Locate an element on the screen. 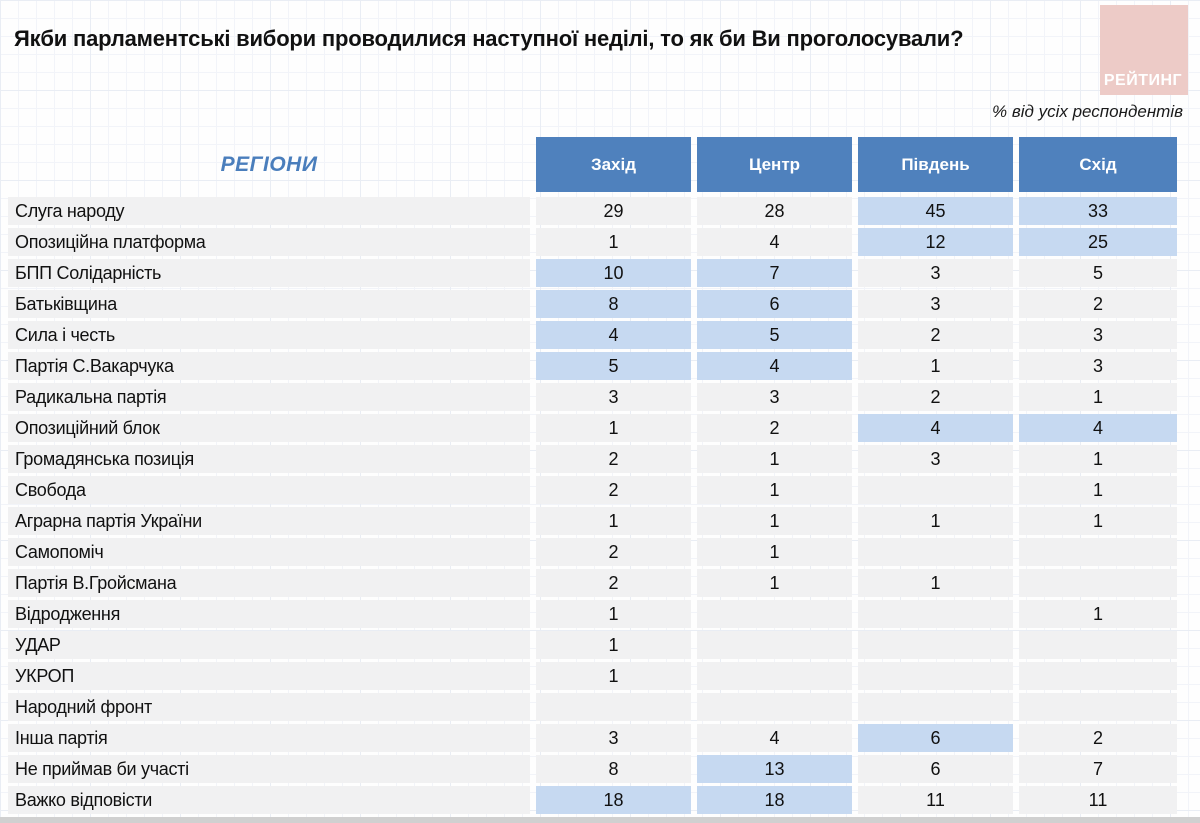 The height and width of the screenshot is (823, 1200). table-row: Партія С.Вакарчука 5 4 1 3 is located at coordinates (596, 366).